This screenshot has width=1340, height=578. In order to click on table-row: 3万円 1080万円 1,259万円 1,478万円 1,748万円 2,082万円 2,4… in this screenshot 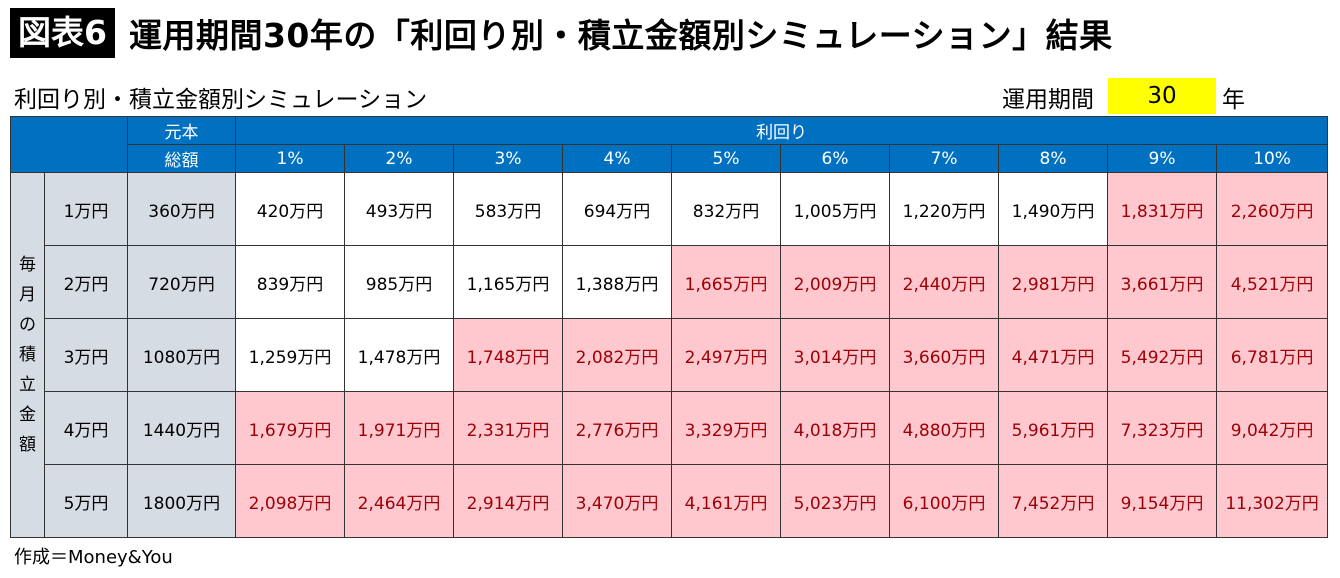, I will do `click(670, 355)`.